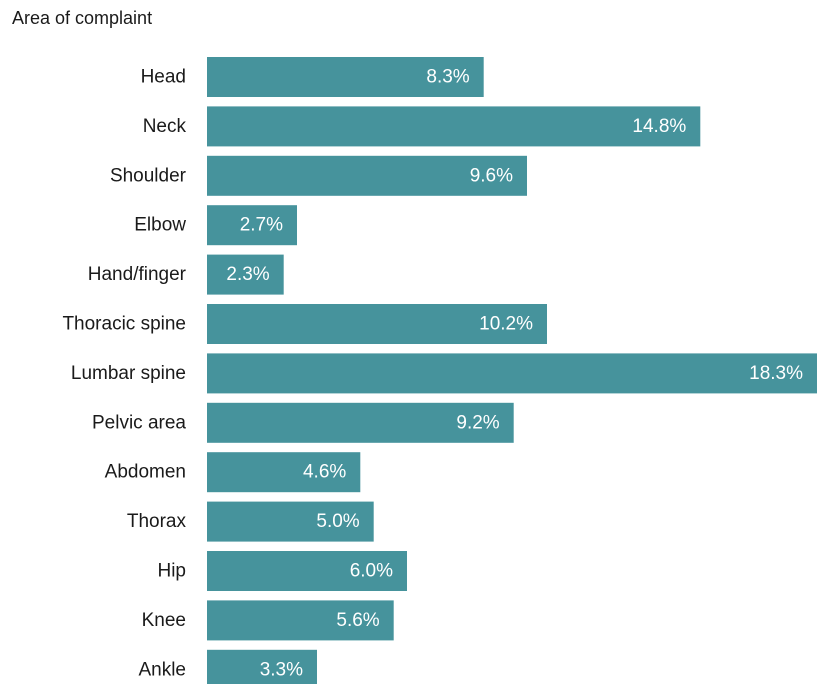 The image size is (817, 684). I want to click on bar-group: Hand/finger 2.3%, so click(186, 274).